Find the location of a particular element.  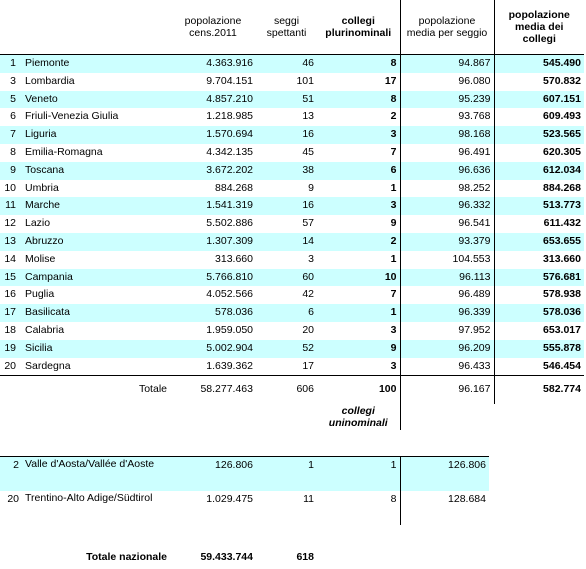

row-region: Sicilia is located at coordinates (96, 348).